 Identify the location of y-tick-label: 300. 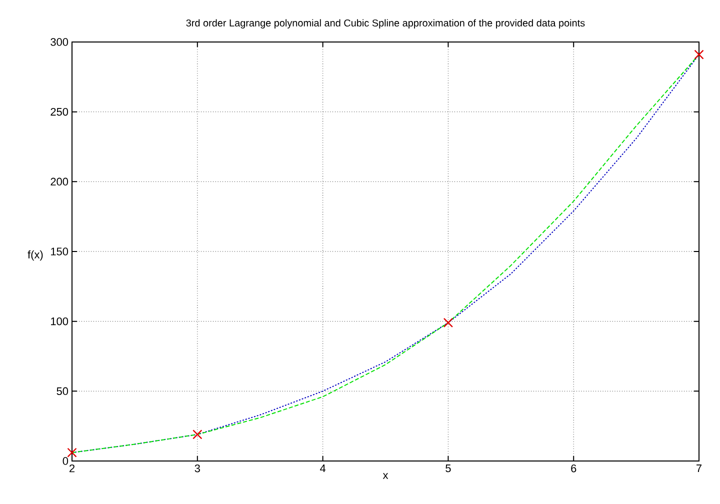
(59, 42).